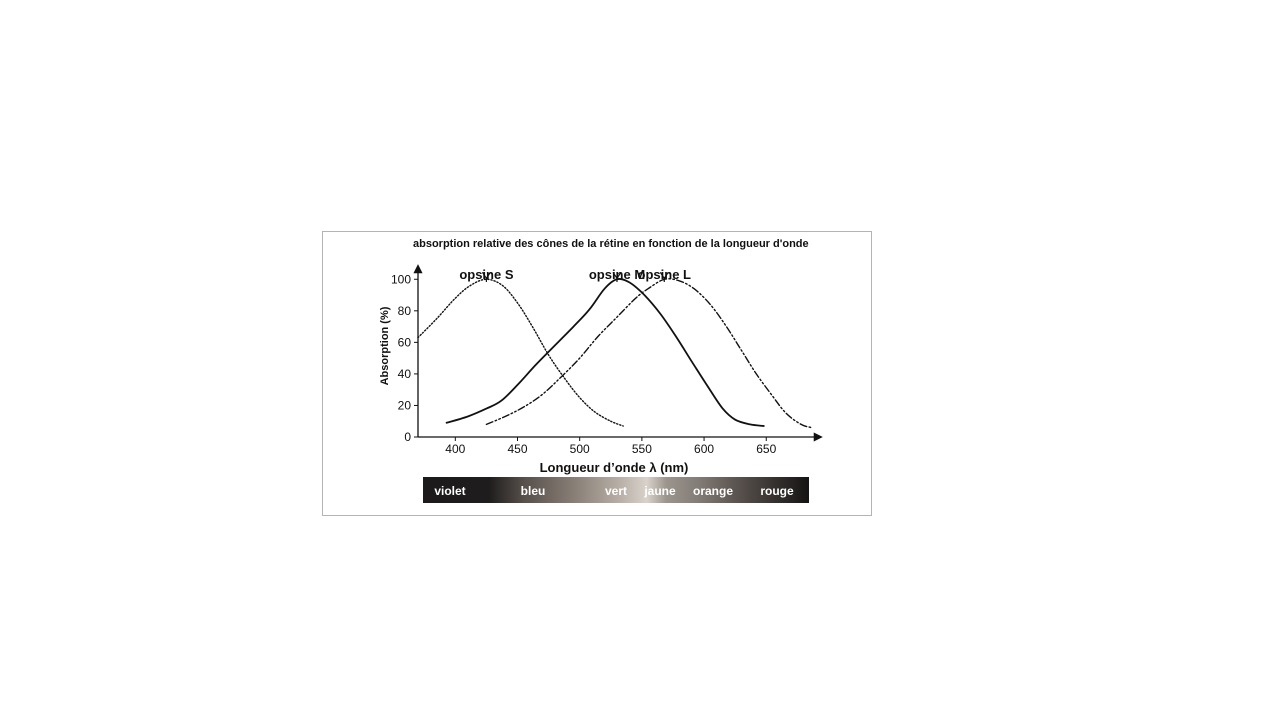  What do you see at coordinates (385, 345) in the screenshot?
I see `y-axis-label: Absorption (%)` at bounding box center [385, 345].